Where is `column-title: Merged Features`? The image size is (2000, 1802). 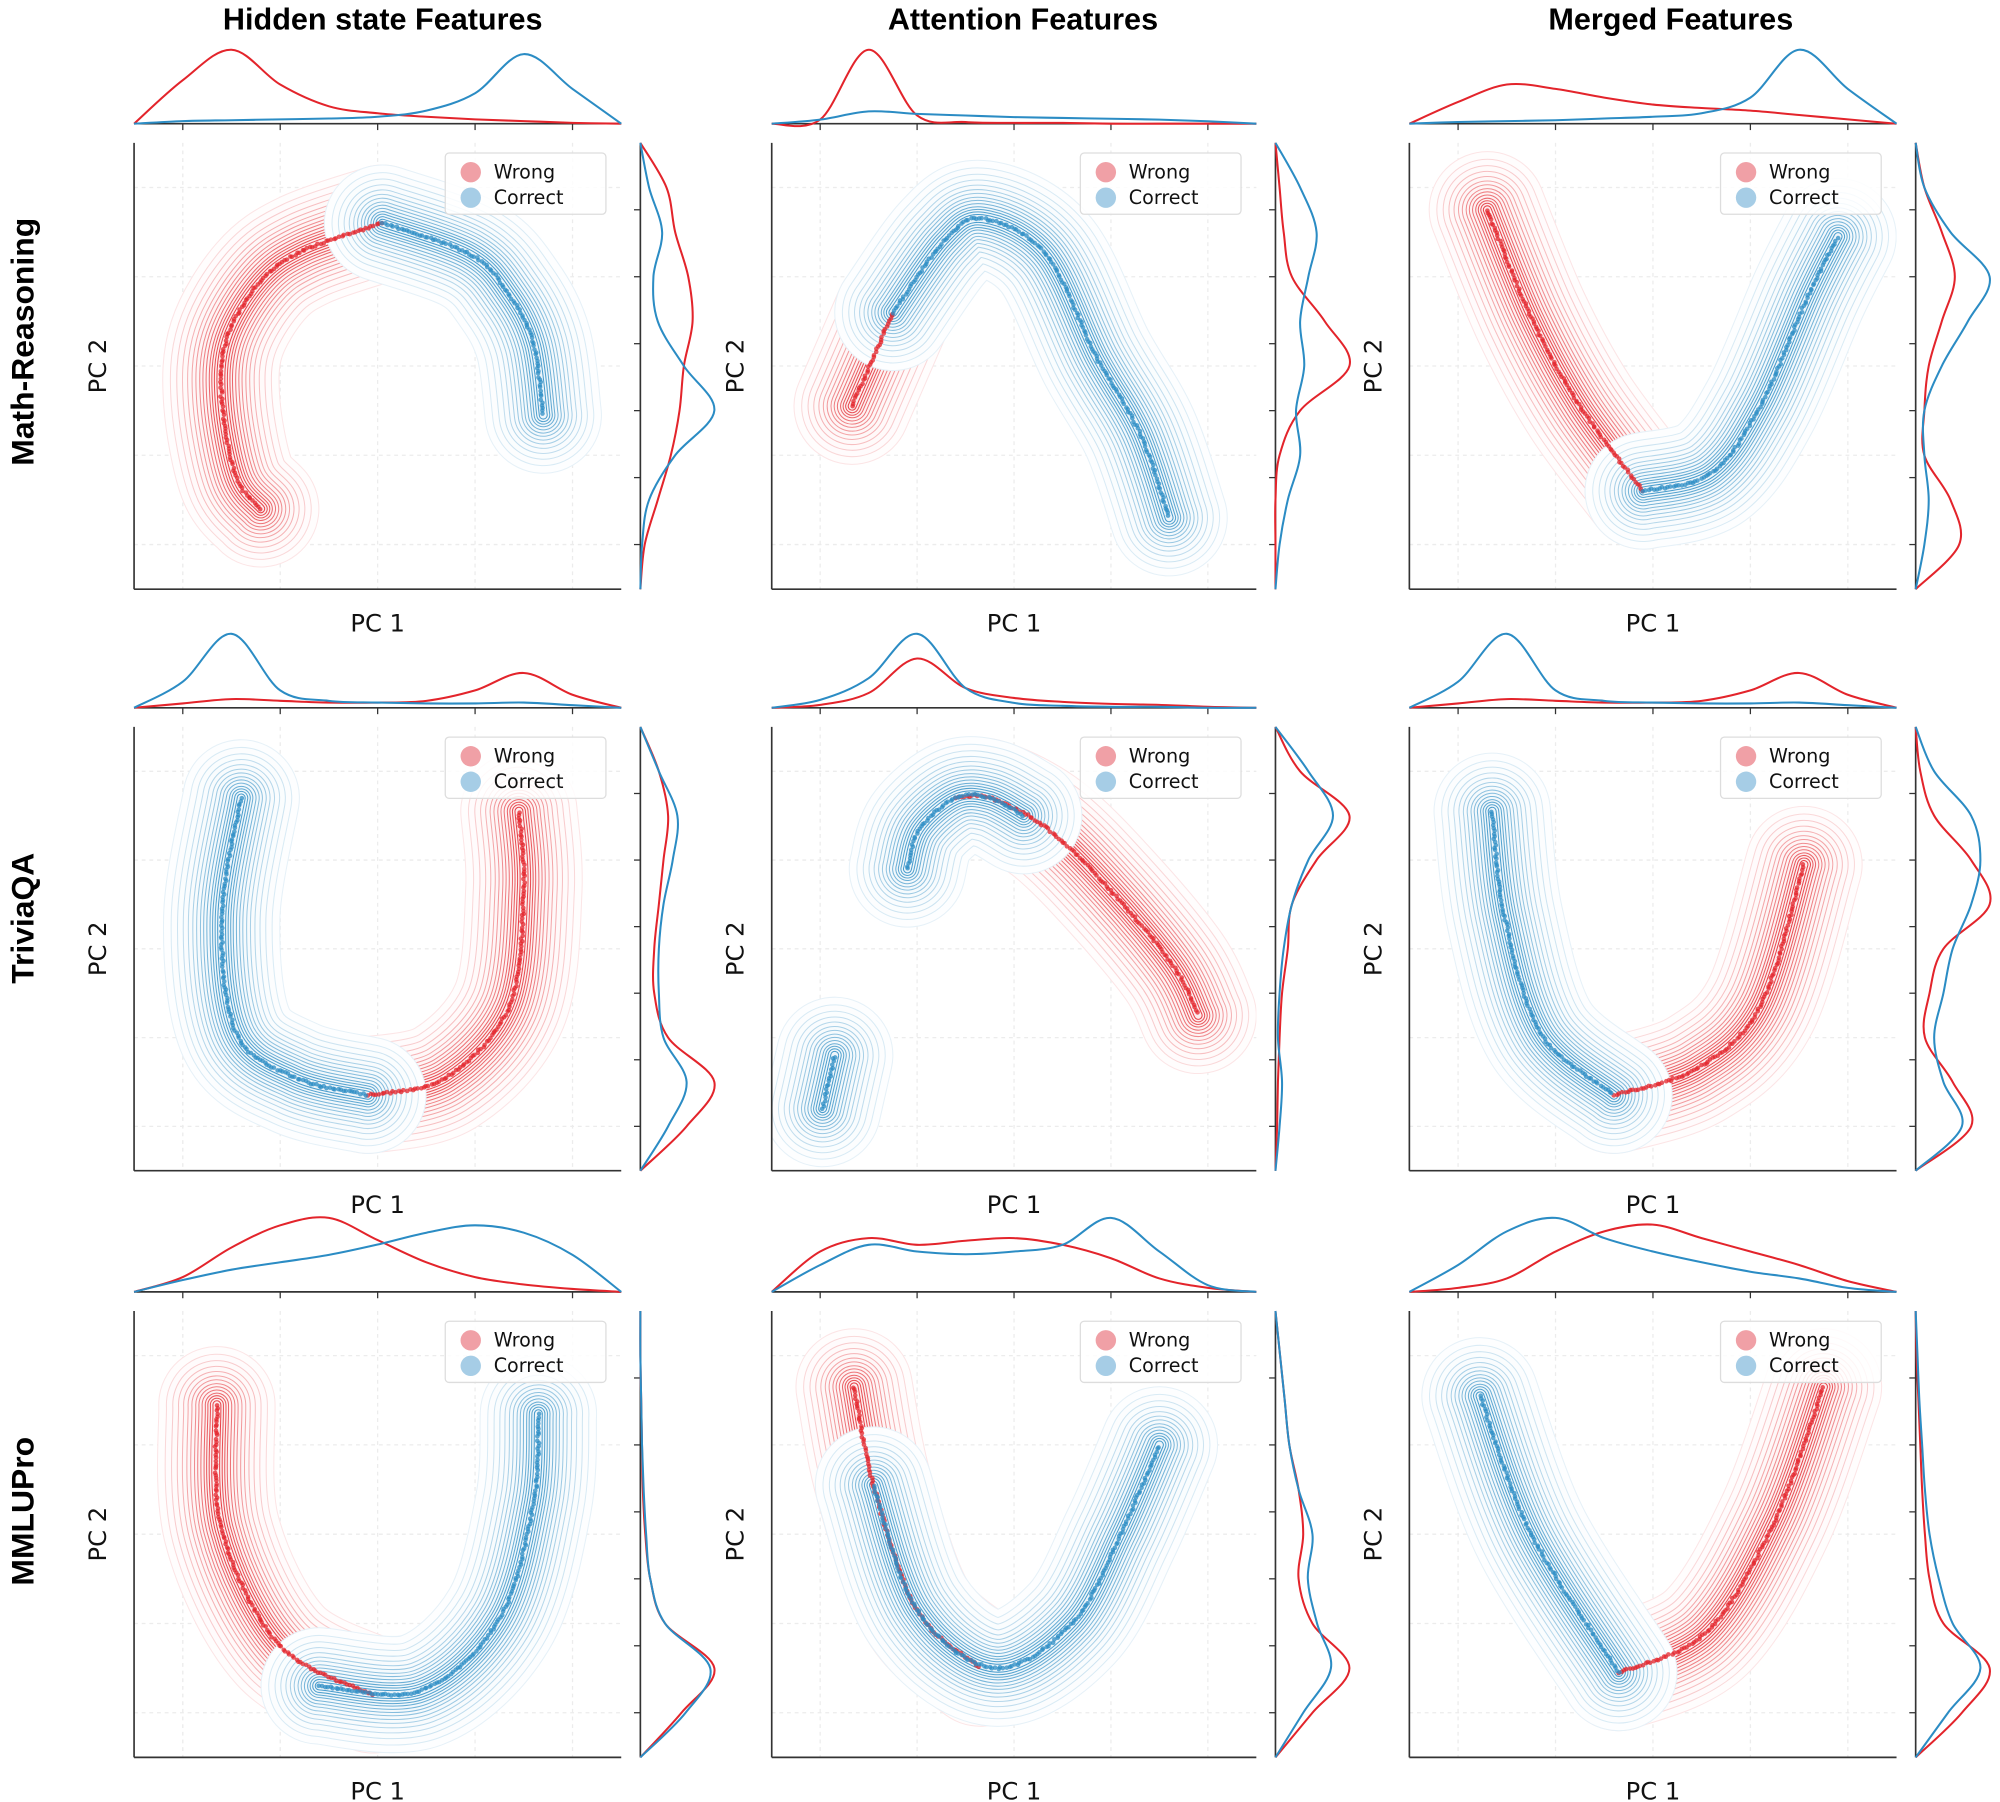
column-title: Merged Features is located at coordinates (1670, 19).